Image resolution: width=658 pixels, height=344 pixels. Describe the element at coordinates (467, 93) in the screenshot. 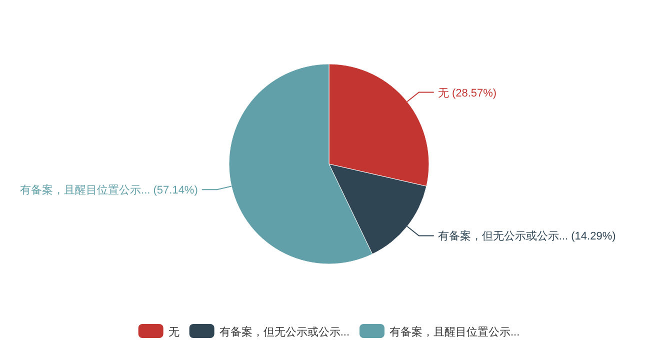

I see `category-label: 无 (28.57%)` at that location.